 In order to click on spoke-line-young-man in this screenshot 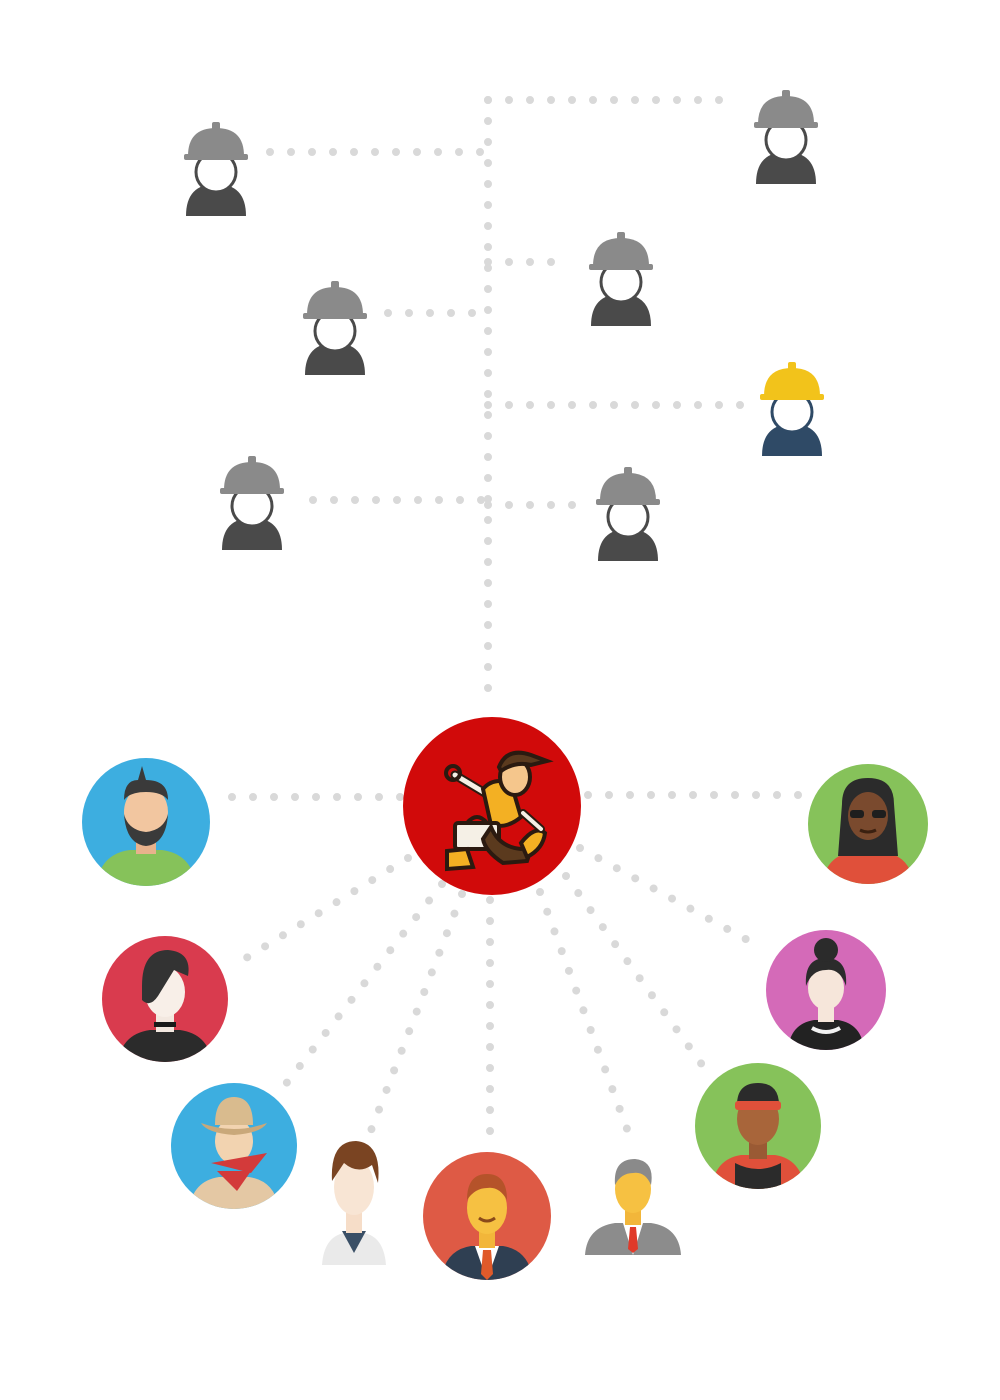, I will do `click(416, 1013)`.